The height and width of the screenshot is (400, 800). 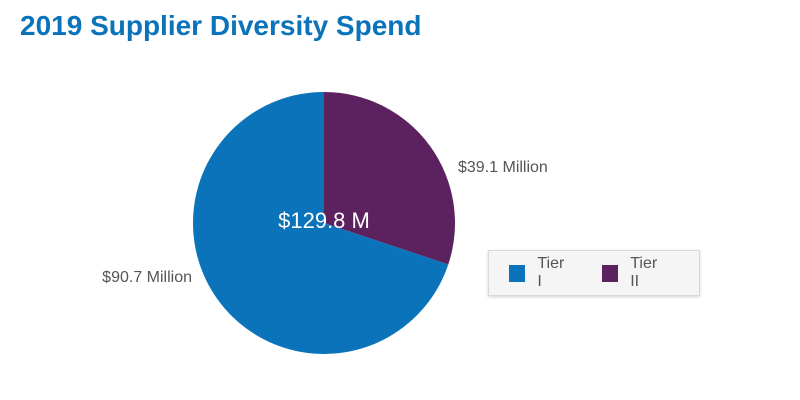 What do you see at coordinates (644, 272) in the screenshot?
I see `legend-label-tier-2: Tier II` at bounding box center [644, 272].